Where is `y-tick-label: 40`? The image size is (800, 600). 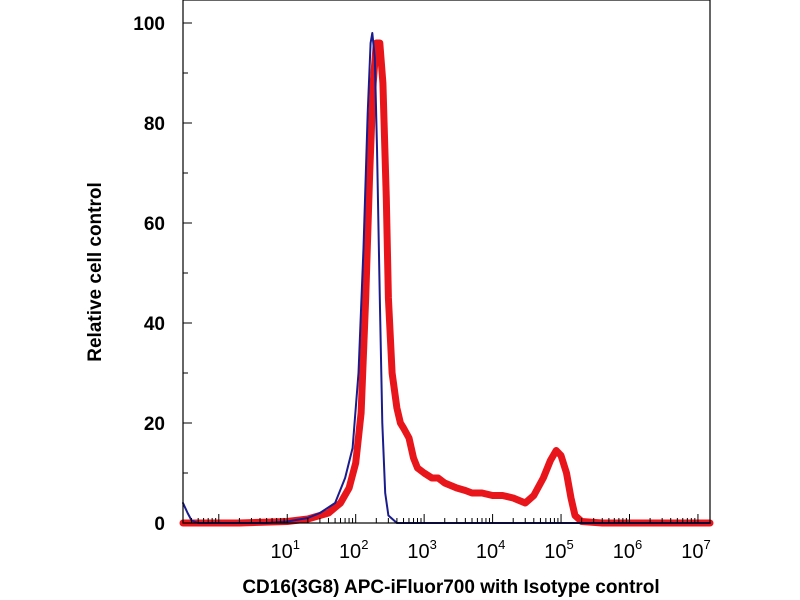 y-tick-label: 40 is located at coordinates (154, 324).